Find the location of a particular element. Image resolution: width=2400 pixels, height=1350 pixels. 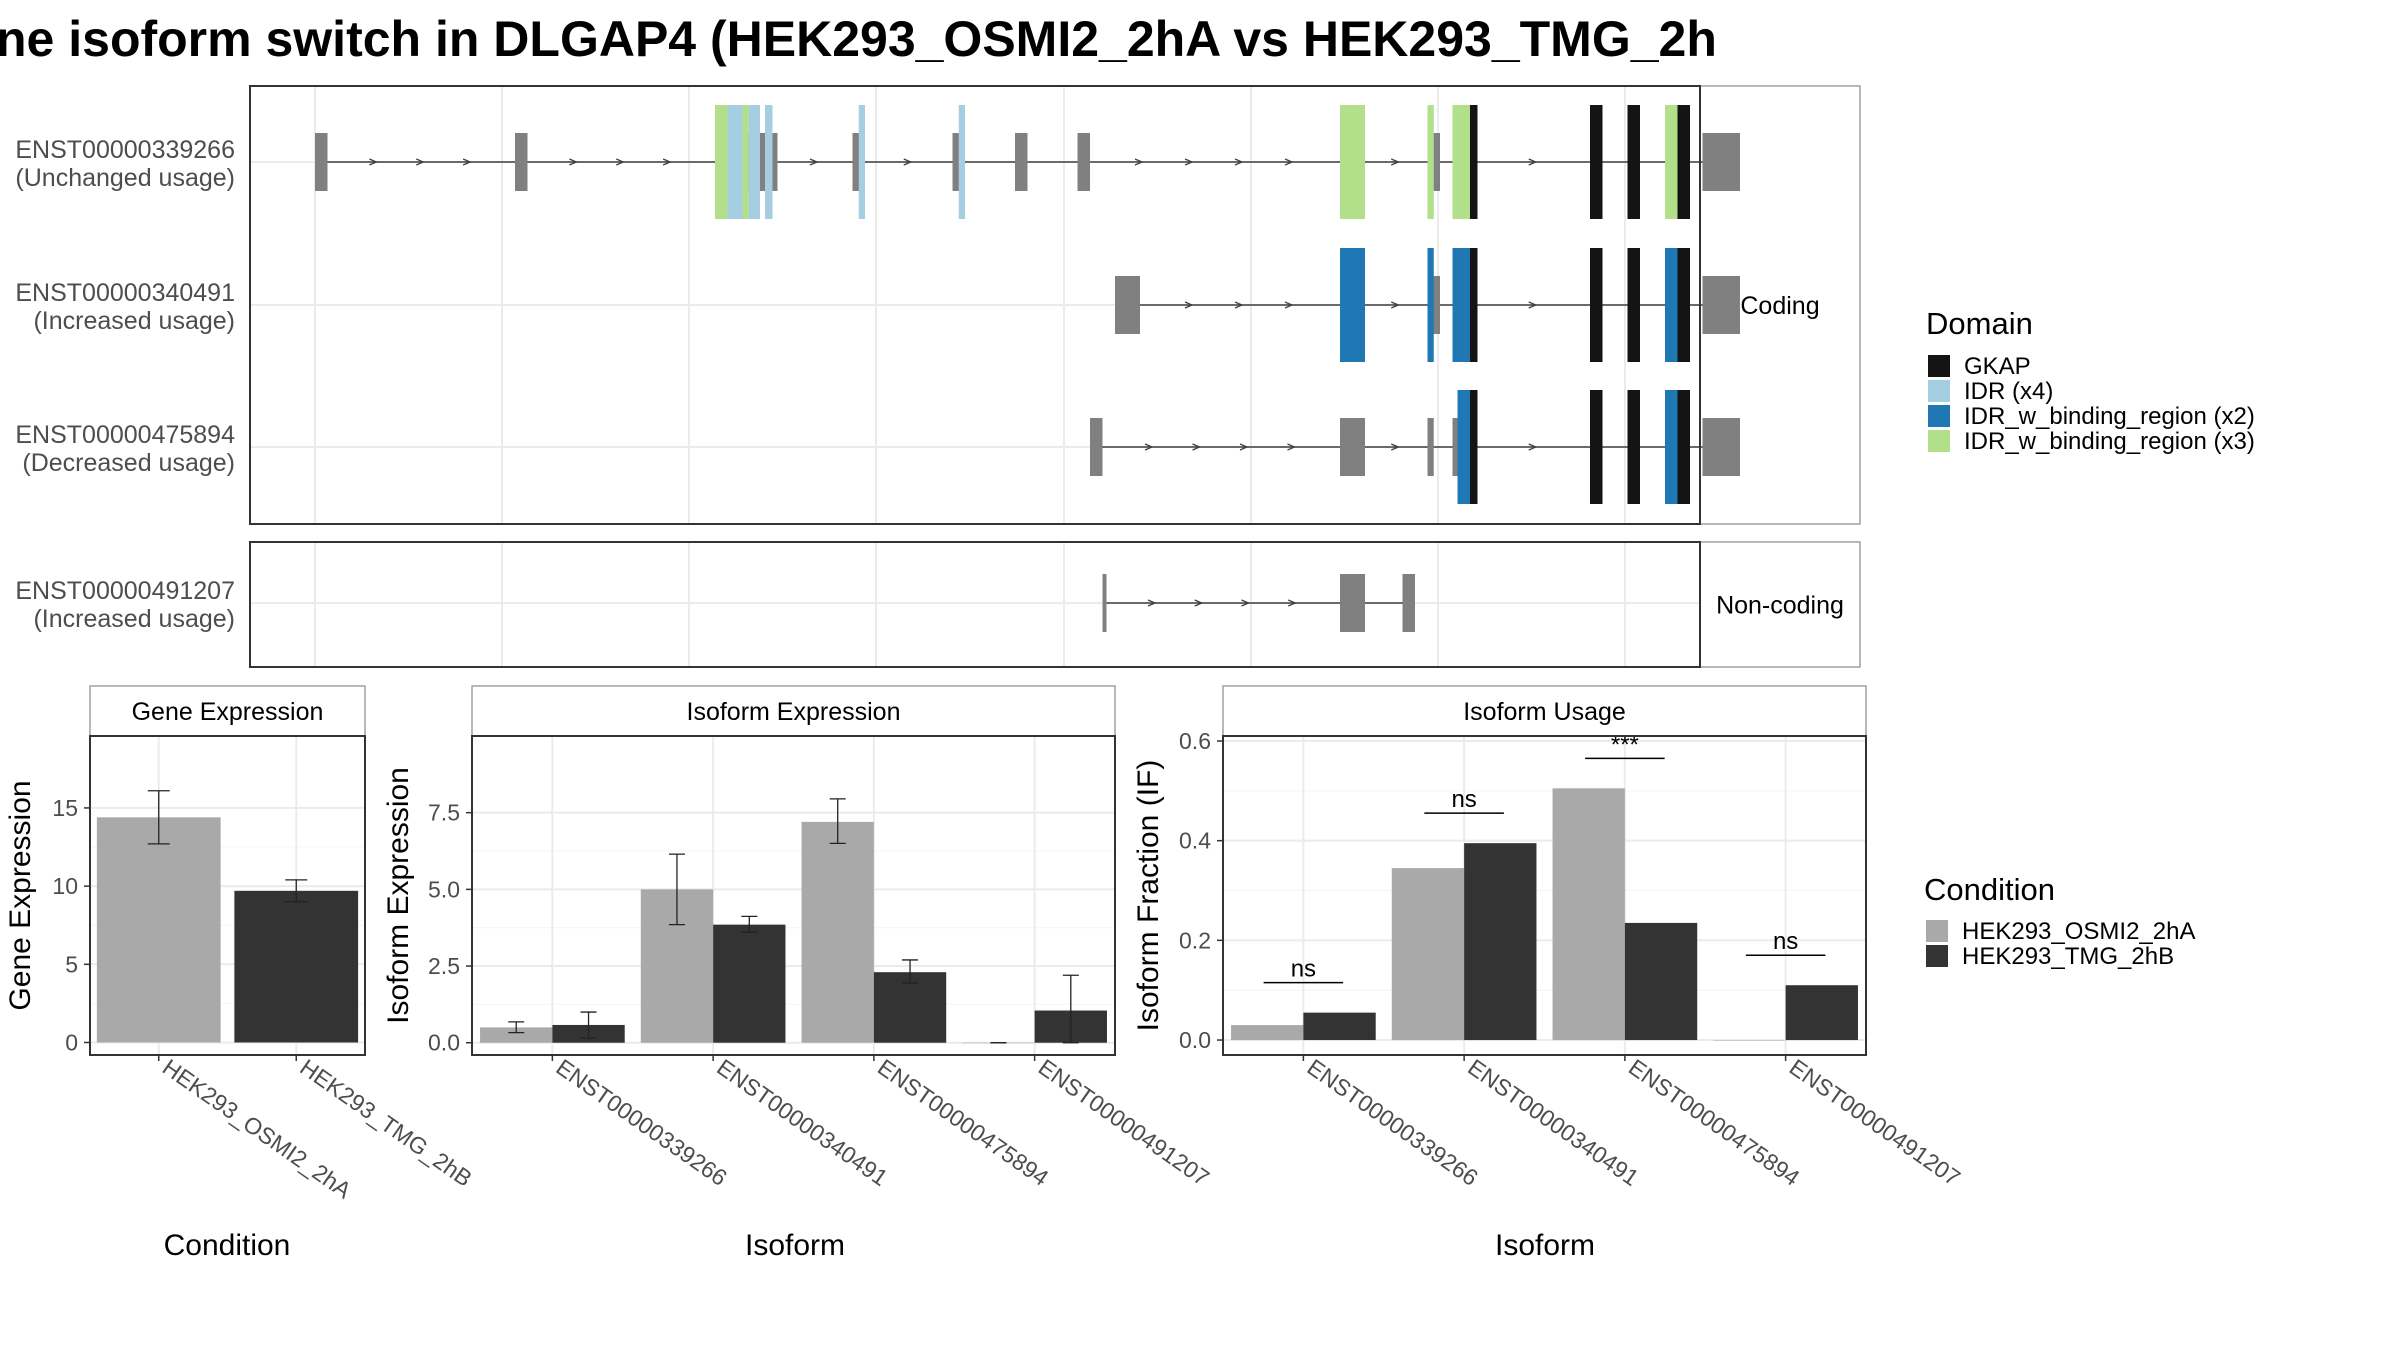

transcript-ENST00000475894 is located at coordinates (1415, 447).